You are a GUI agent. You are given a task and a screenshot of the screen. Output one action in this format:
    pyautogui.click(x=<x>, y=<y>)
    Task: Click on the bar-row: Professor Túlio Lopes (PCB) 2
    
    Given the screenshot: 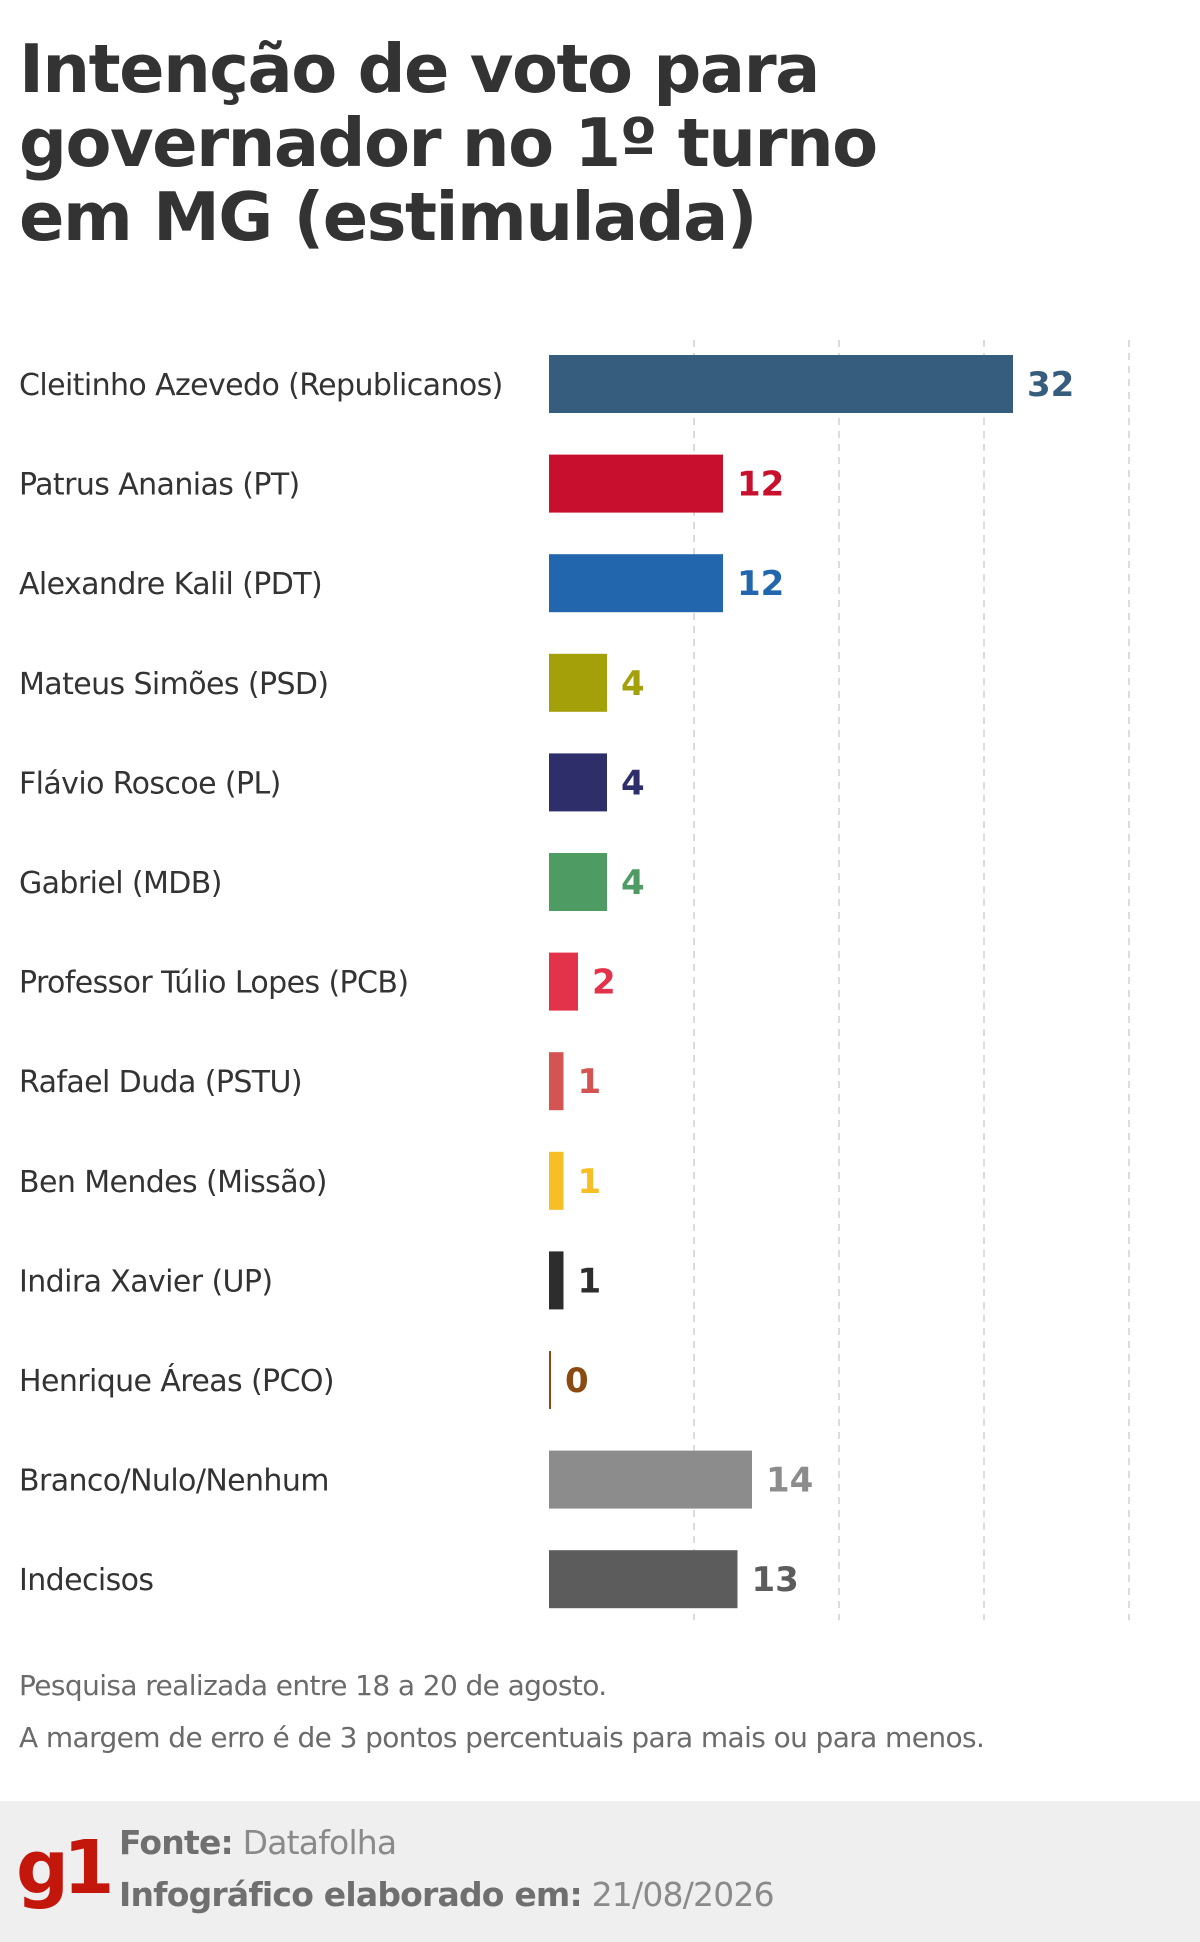 What is the action you would take?
    pyautogui.click(x=317, y=981)
    